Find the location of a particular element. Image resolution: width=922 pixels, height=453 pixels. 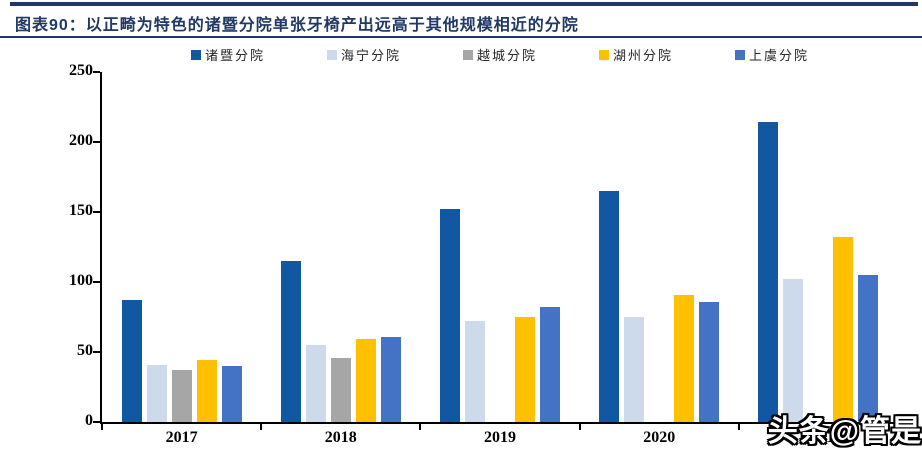

legend-item: 上虞分院 is located at coordinates (772, 54).